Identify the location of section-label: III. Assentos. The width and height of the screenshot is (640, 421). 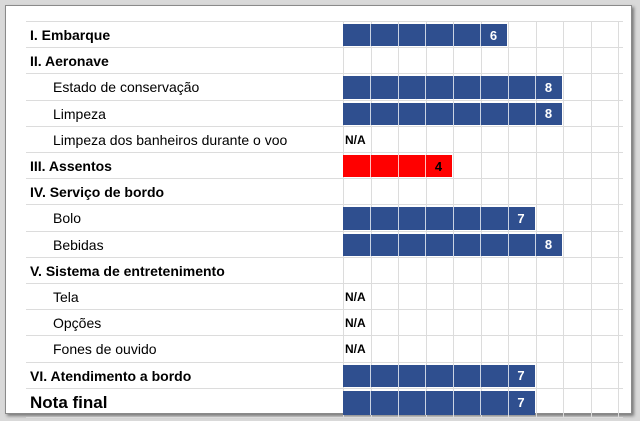
(71, 166).